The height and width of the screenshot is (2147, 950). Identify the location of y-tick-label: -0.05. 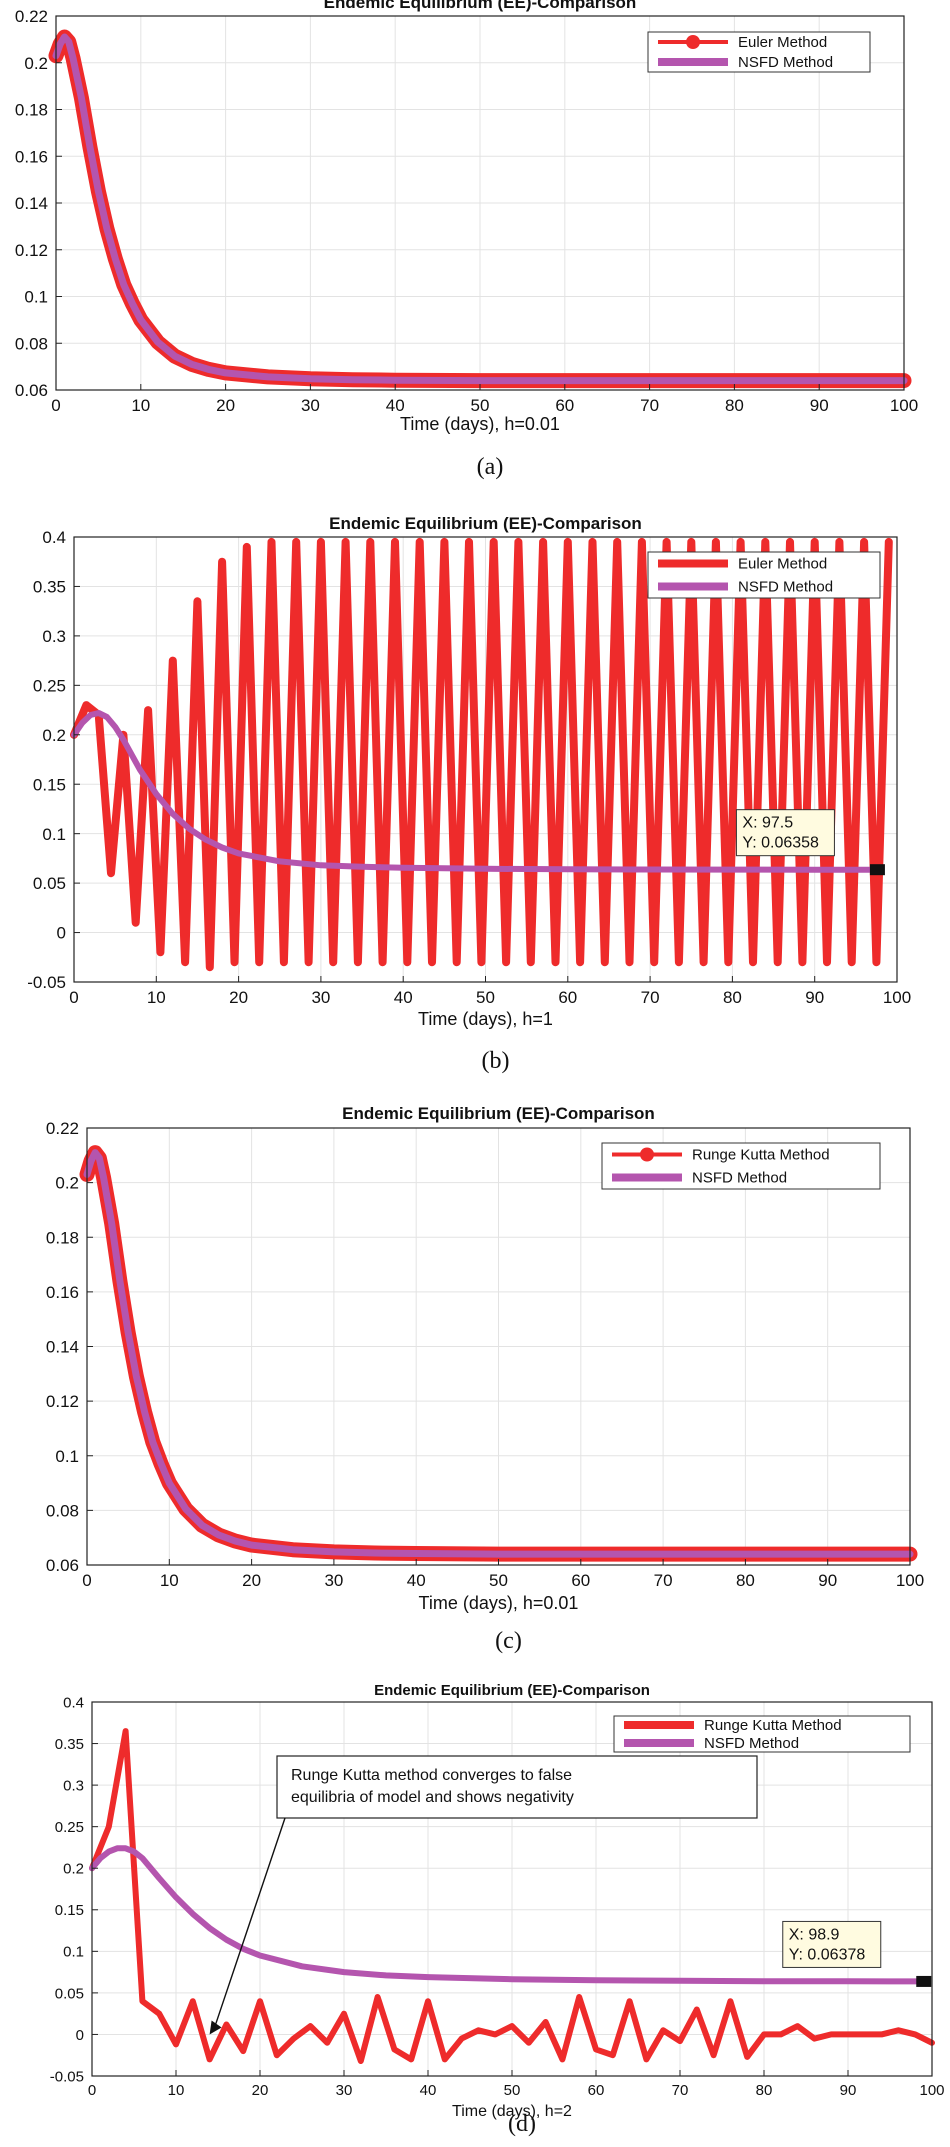
(67, 2076).